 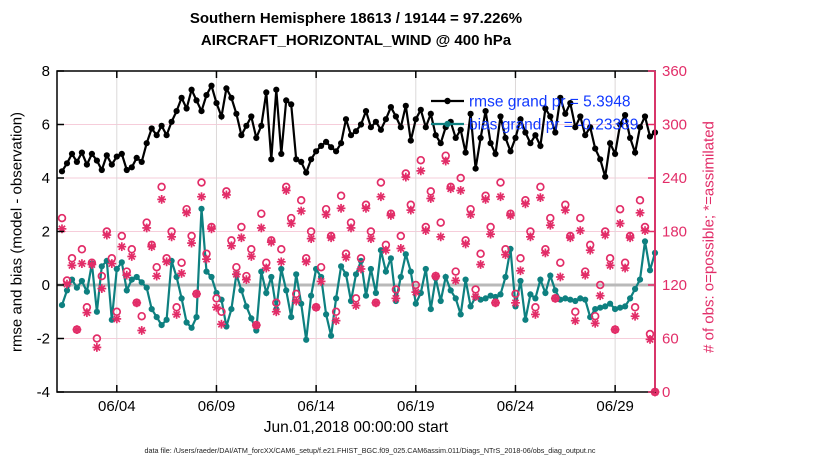 What do you see at coordinates (17, 232) in the screenshot?
I see `left-axis-label: rmse and bias (model - observation)` at bounding box center [17, 232].